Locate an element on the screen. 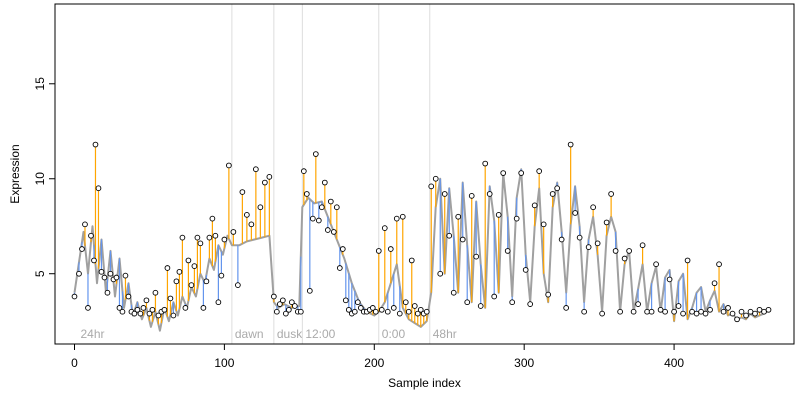 This screenshot has height=400, width=800. y-tick-label: 15 is located at coordinates (40, 84).